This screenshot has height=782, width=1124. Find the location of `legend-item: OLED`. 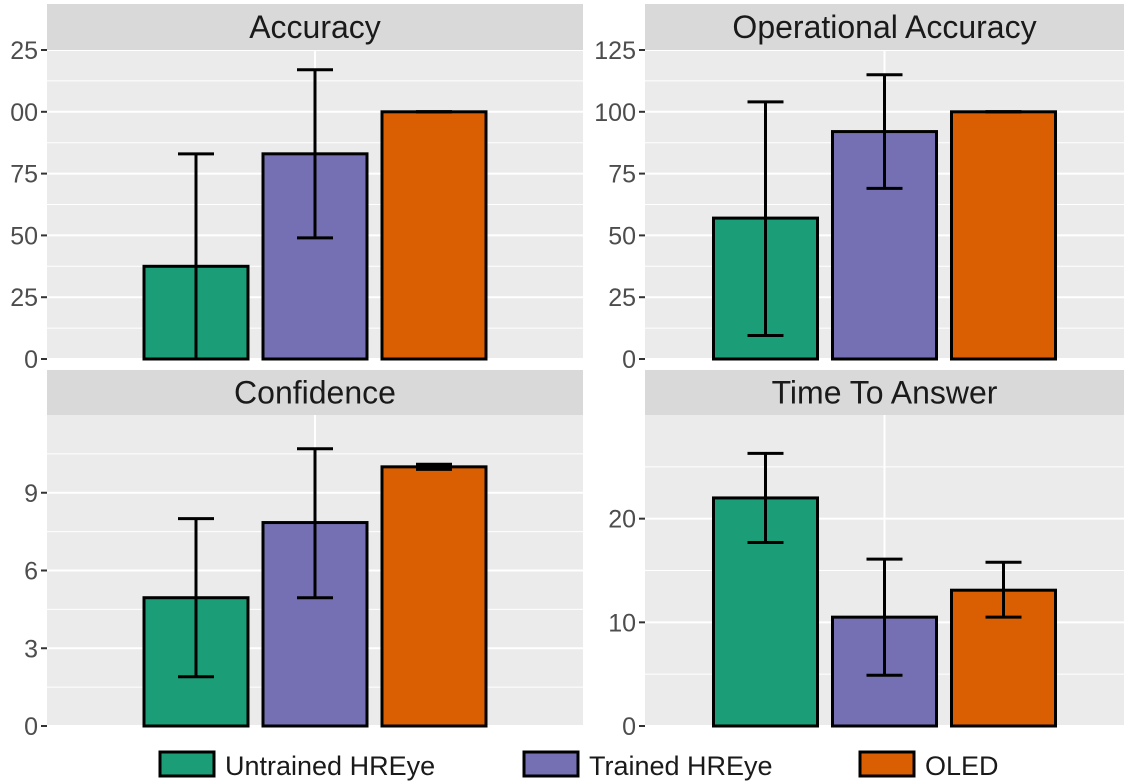

legend-item: OLED is located at coordinates (928, 765).